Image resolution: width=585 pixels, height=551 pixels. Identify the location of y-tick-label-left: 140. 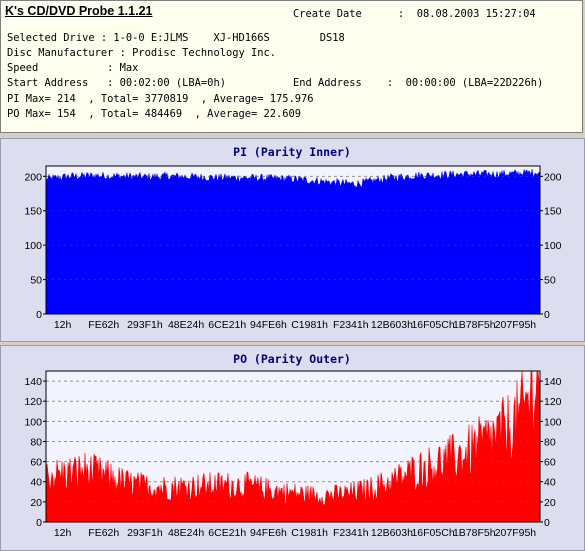
(33, 382).